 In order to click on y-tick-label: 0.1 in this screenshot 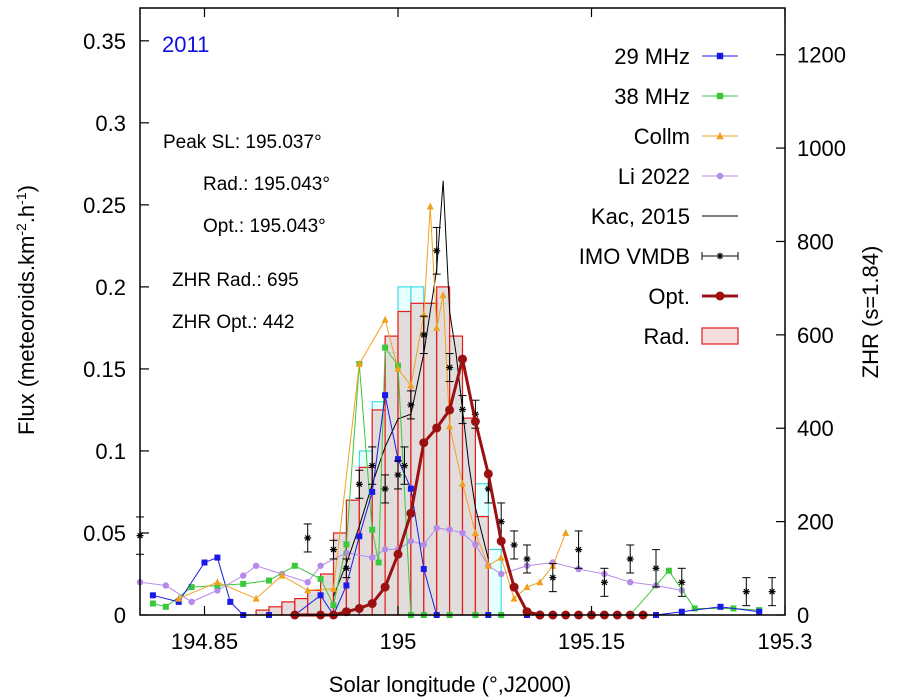, I will do `click(110, 451)`.